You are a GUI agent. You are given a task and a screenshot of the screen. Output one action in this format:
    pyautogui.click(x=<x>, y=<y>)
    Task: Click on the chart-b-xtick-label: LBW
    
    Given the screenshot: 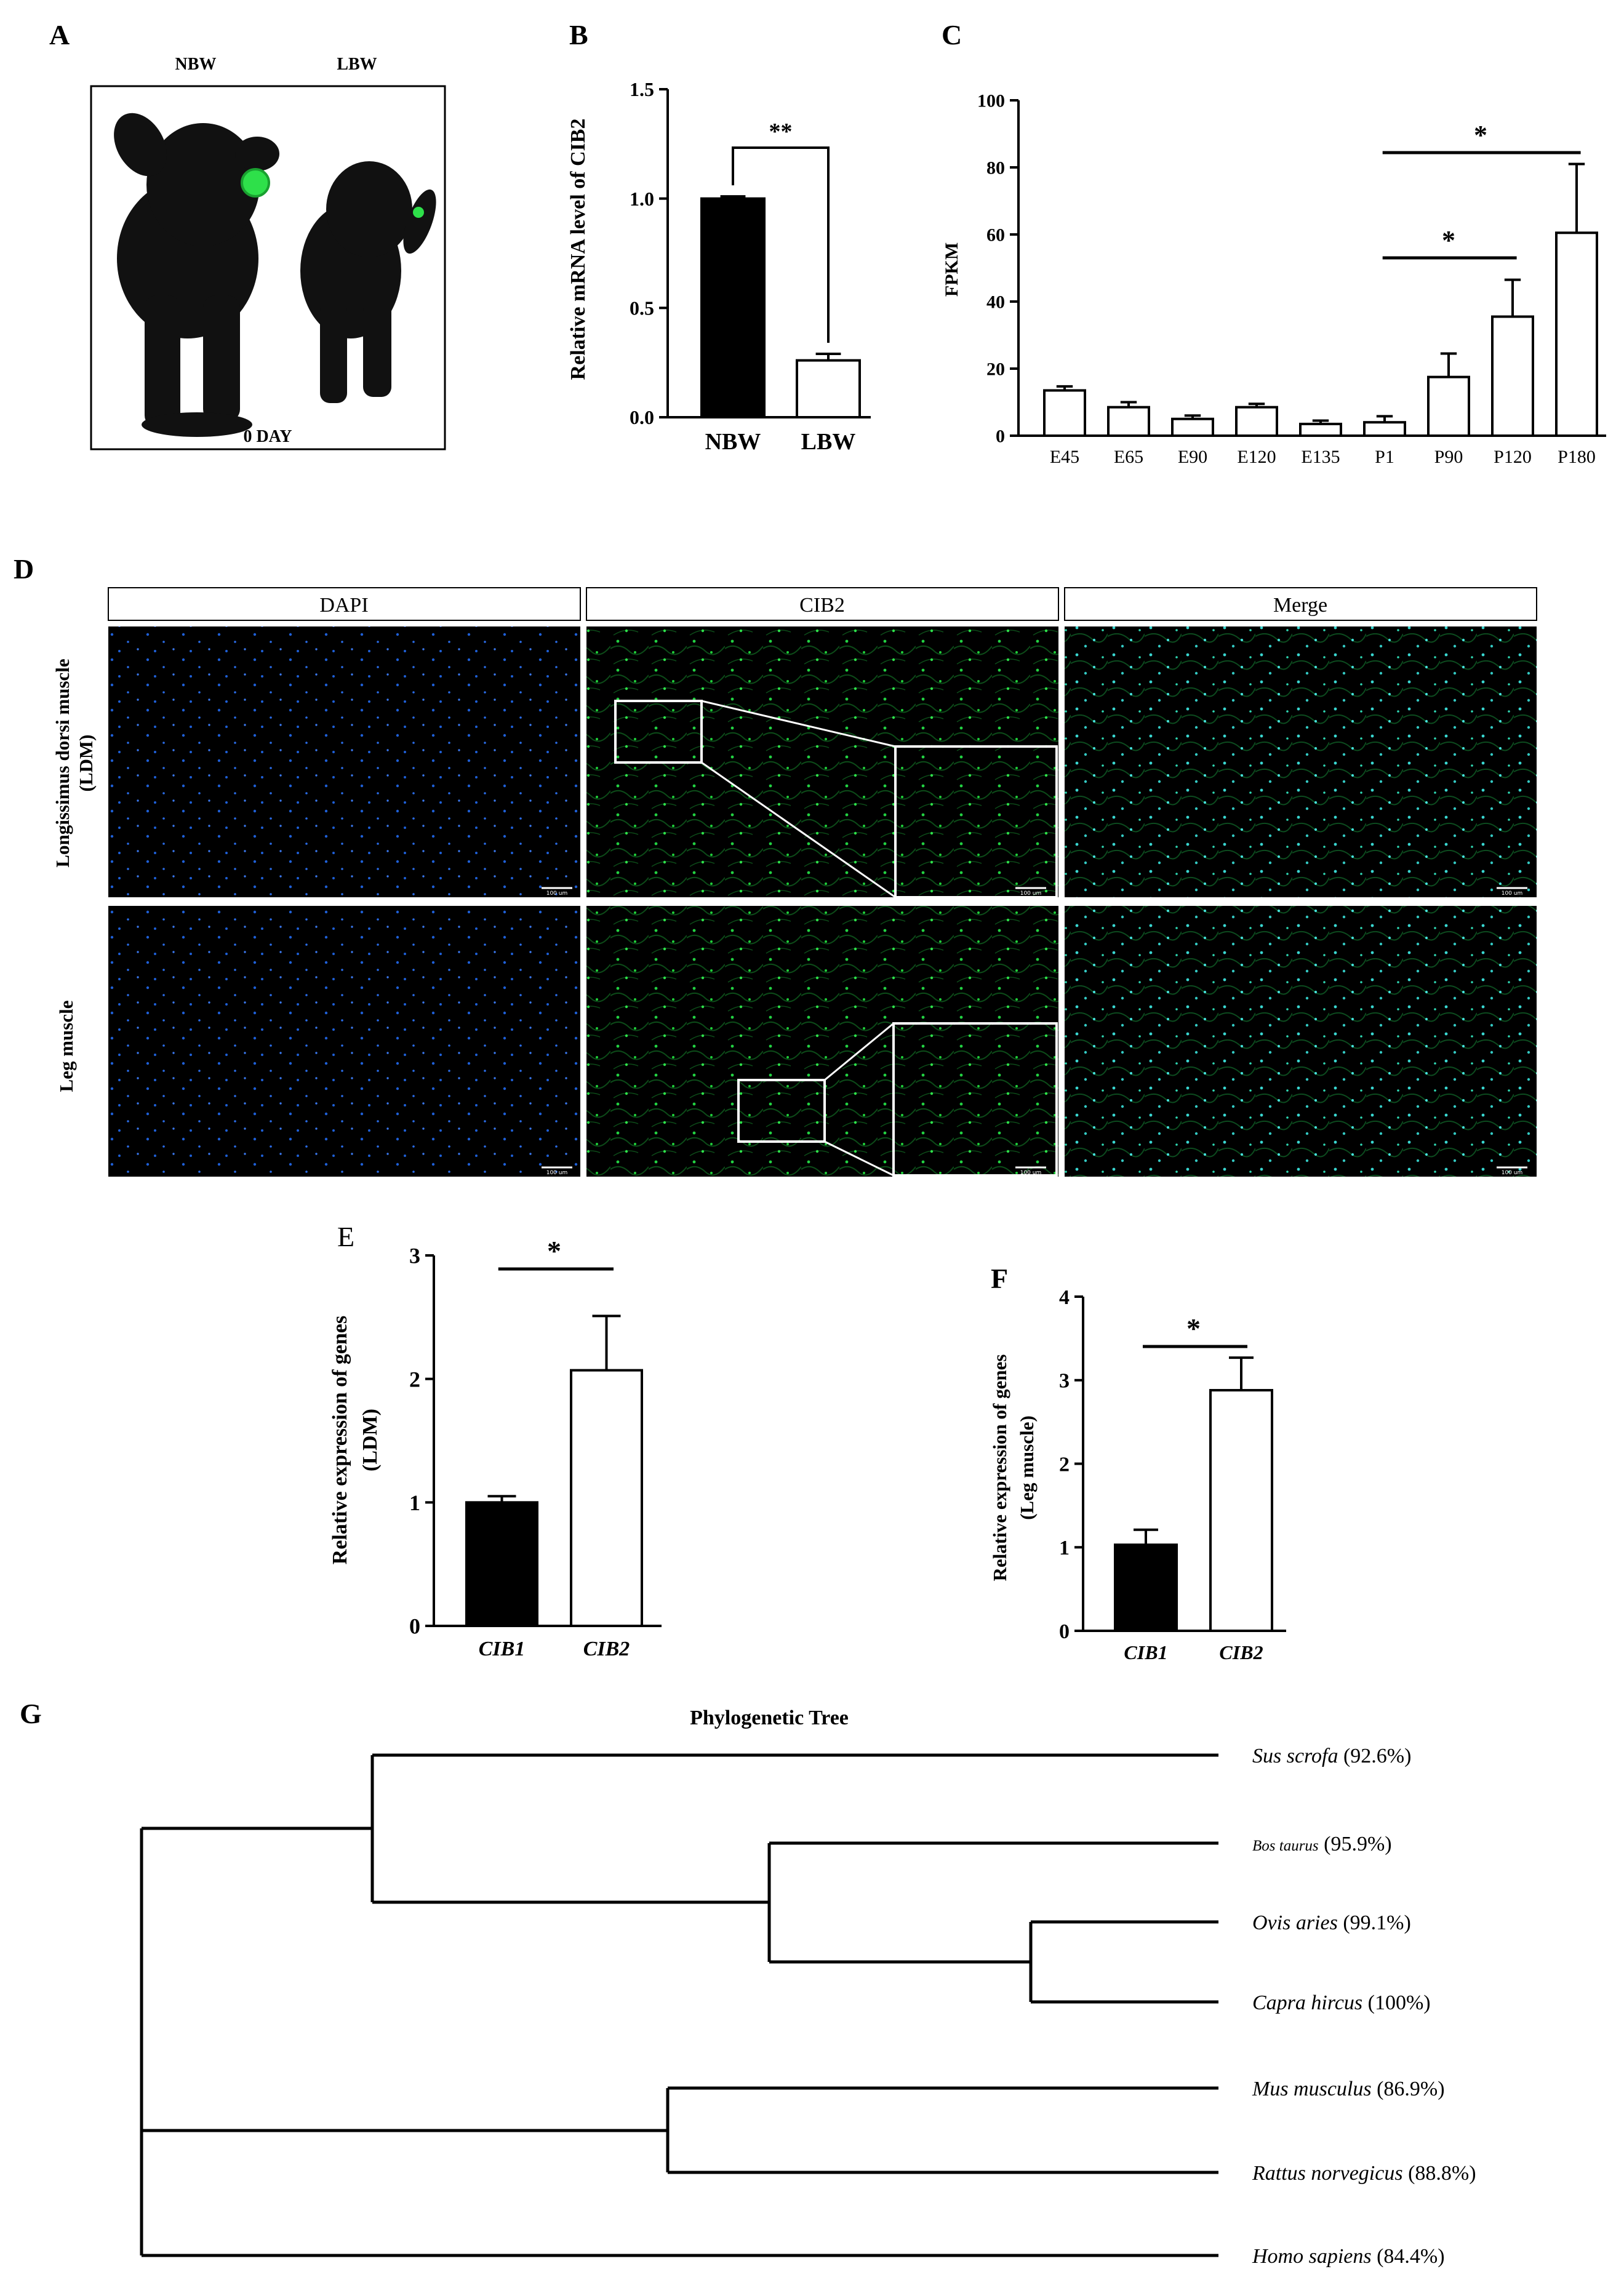 What is the action you would take?
    pyautogui.click(x=828, y=442)
    